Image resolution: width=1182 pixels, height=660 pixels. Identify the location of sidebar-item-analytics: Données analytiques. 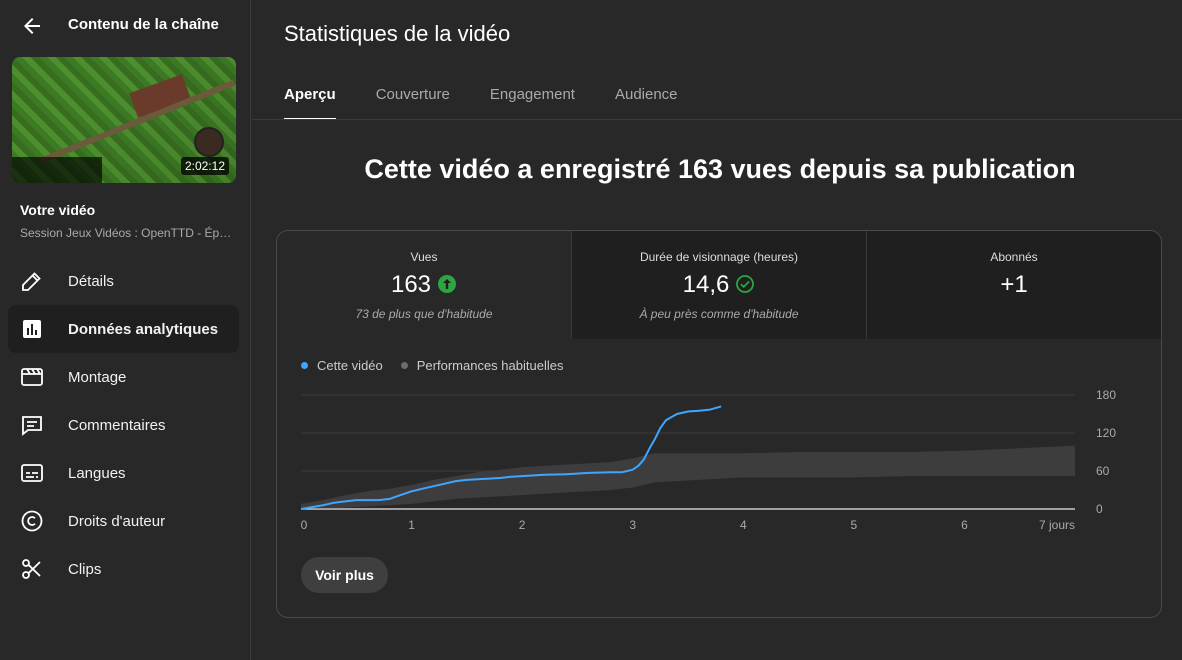
(123, 329).